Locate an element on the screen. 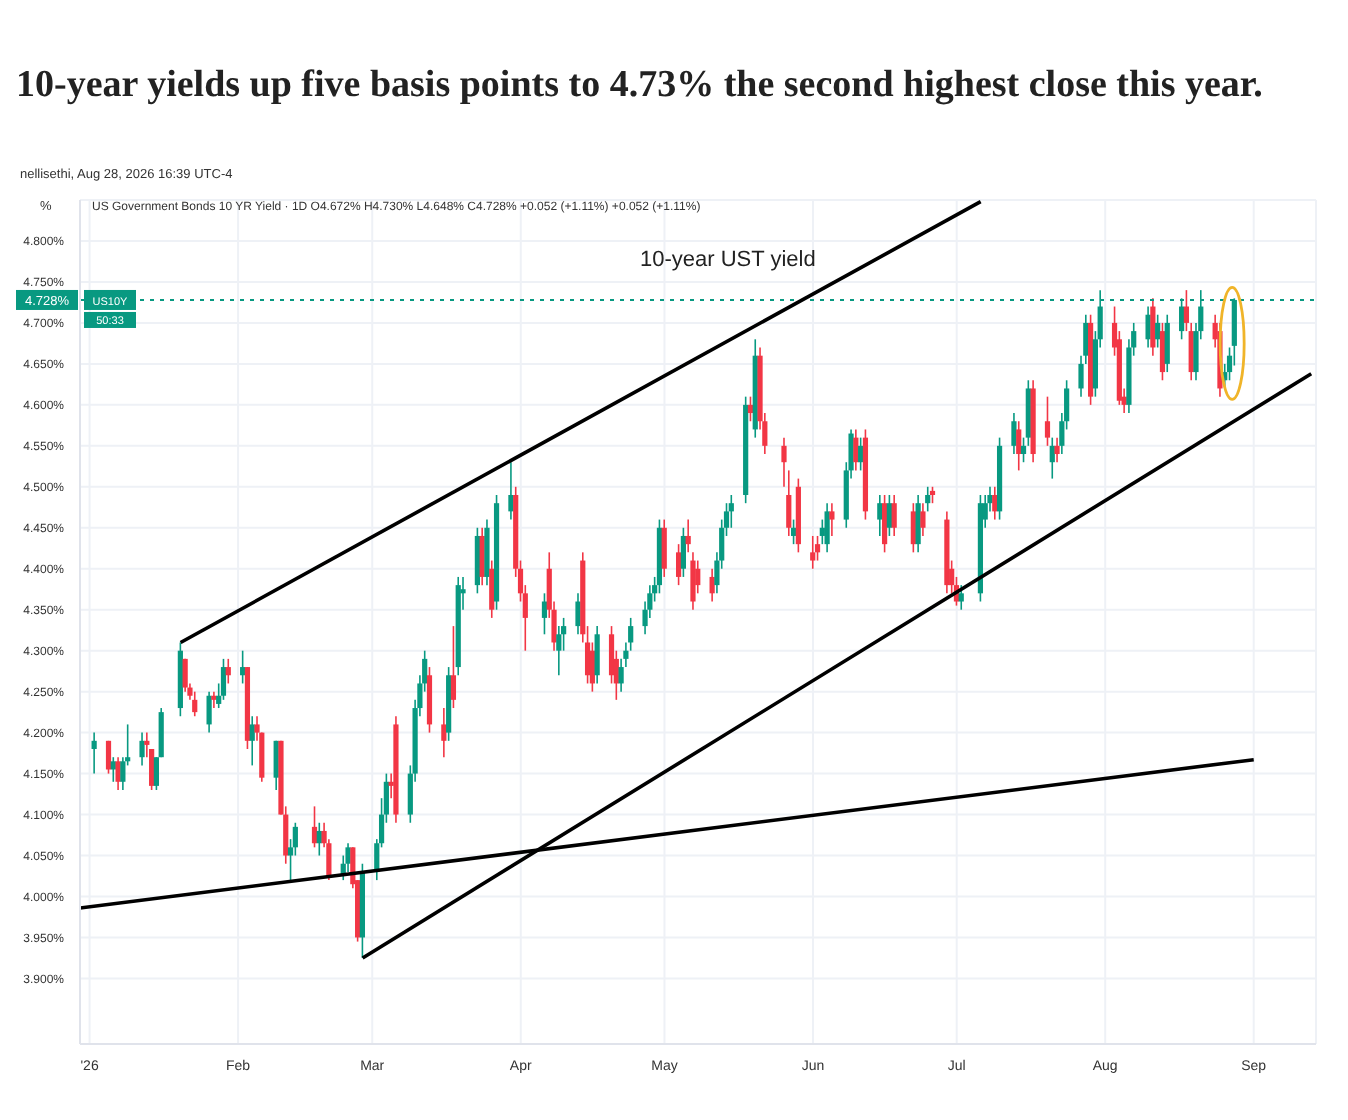 The height and width of the screenshot is (1120, 1348). annotation: 10-year UST yield is located at coordinates (728, 260).